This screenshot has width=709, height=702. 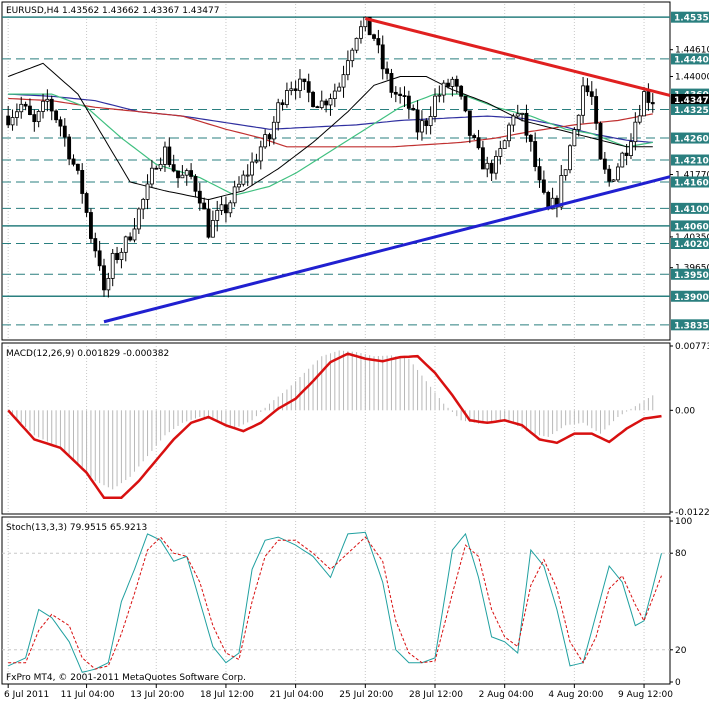 What do you see at coordinates (689, 430) in the screenshot?
I see `macd-axis: 0.00773 0.00 -0.01222` at bounding box center [689, 430].